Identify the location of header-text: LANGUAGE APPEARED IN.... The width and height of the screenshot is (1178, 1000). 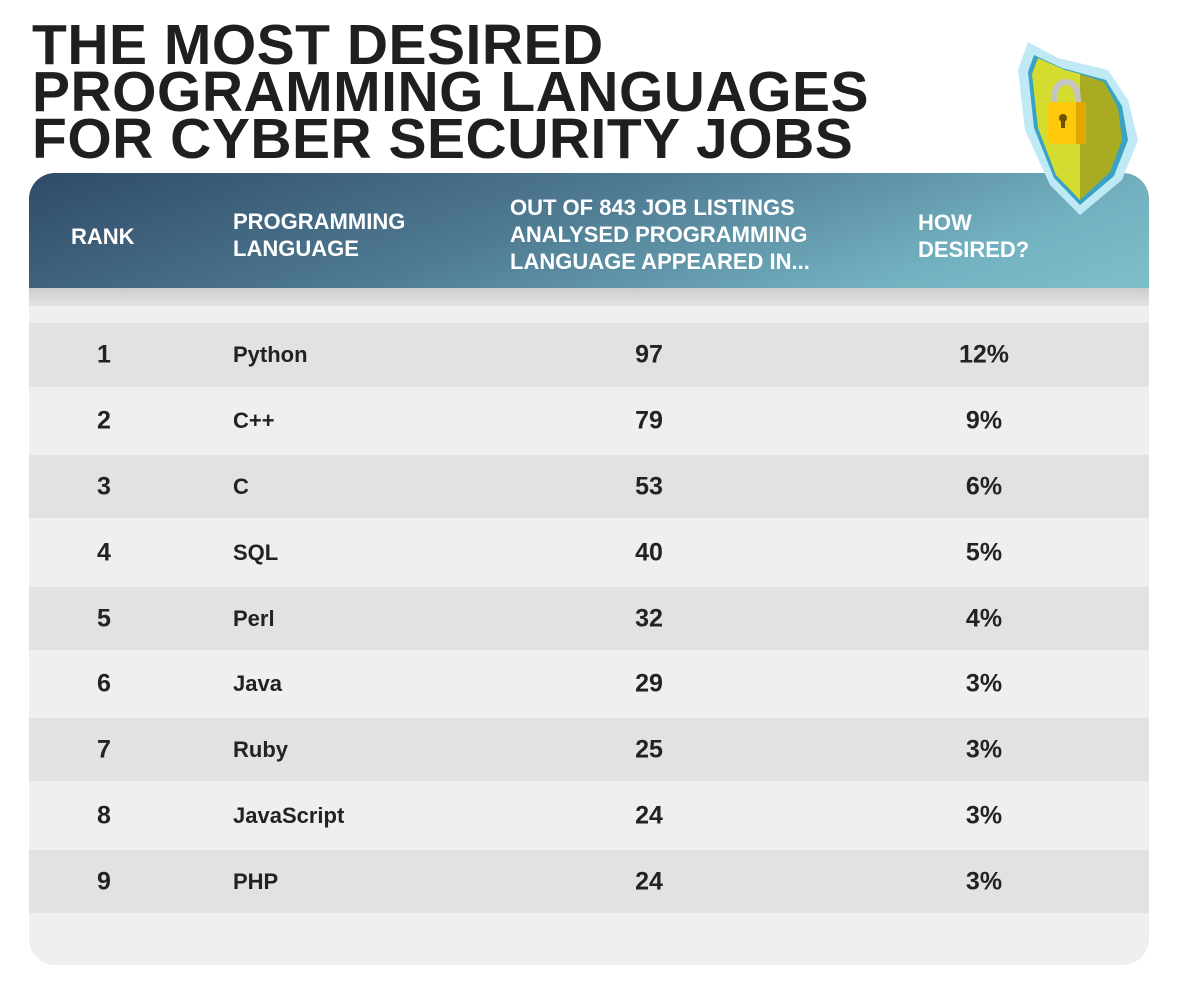
(660, 261).